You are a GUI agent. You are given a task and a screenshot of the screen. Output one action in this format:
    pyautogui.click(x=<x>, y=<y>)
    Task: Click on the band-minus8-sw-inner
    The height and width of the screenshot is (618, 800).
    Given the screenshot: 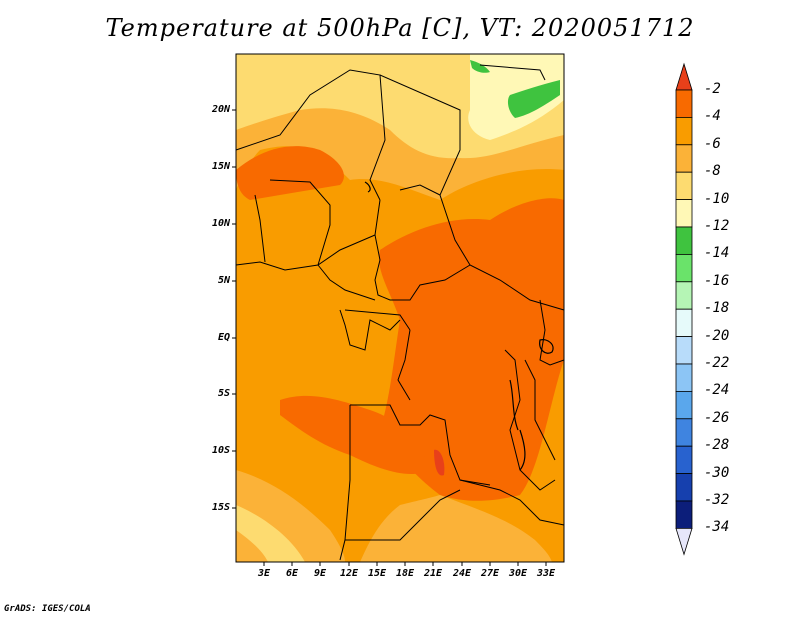 What is the action you would take?
    pyautogui.click(x=252, y=546)
    